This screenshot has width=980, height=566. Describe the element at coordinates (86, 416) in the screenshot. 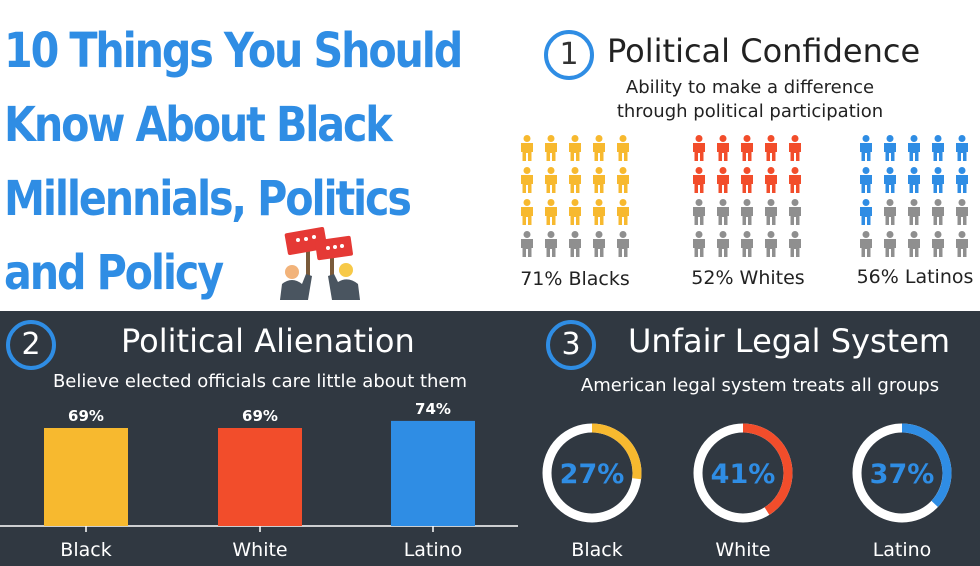

I see `bar-data-label-black: 69%` at that location.